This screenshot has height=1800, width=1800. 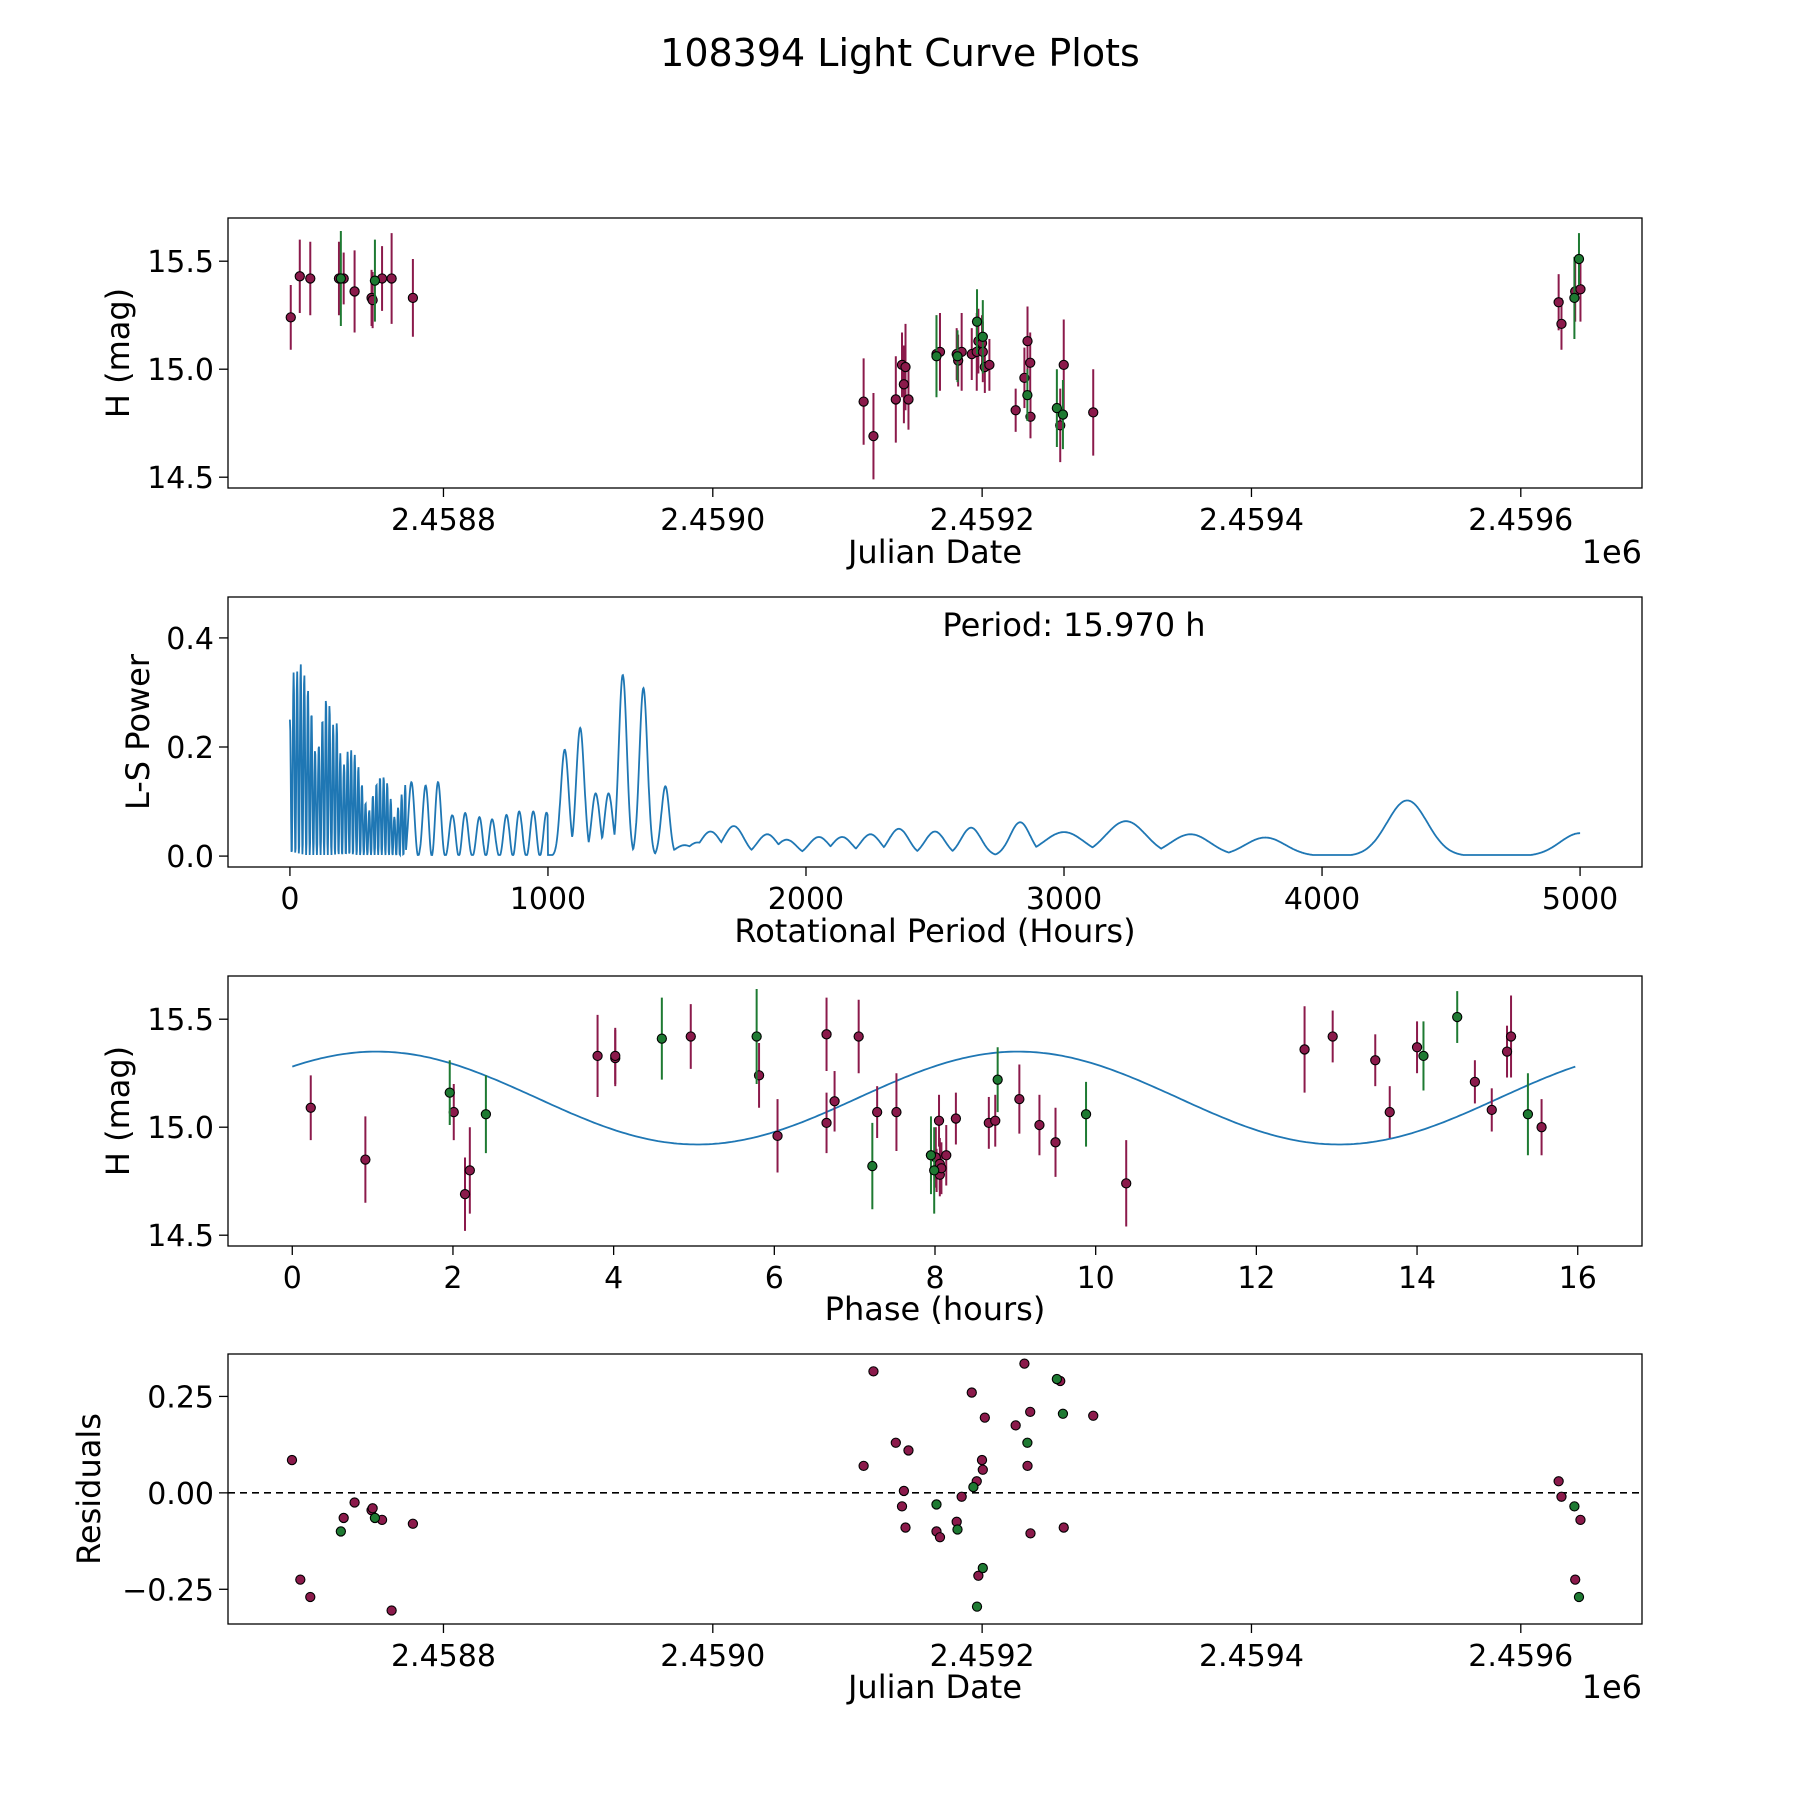 I want to click on light-curve-xlabel: Julian Date, so click(x=934, y=552).